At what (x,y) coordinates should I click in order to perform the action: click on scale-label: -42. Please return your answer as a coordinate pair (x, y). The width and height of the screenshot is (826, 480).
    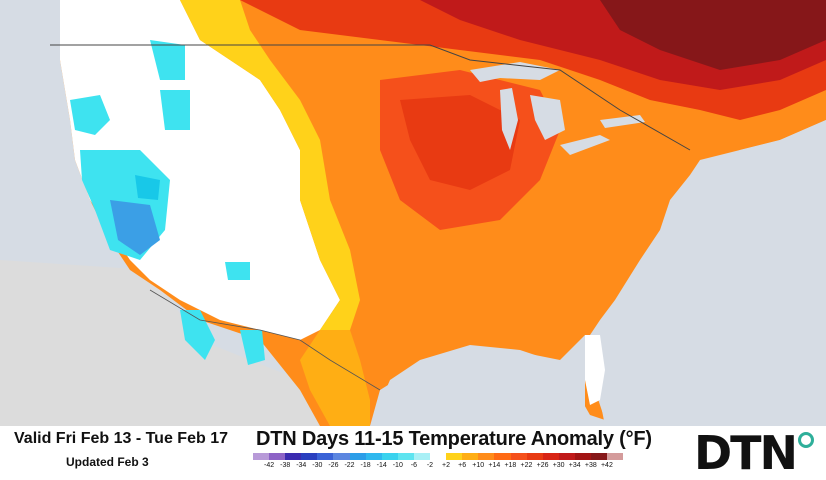
    Looking at the image, I should click on (269, 465).